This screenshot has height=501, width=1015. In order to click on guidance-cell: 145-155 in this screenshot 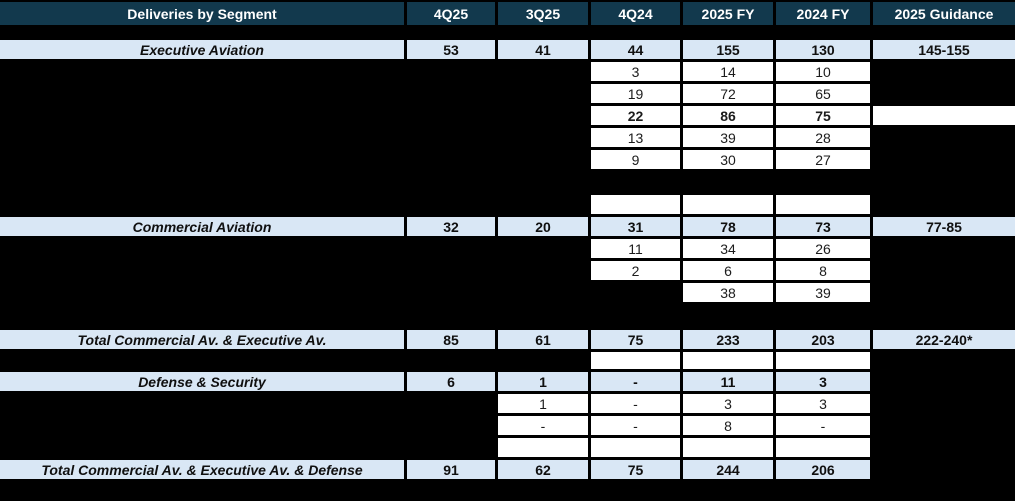, I will do `click(944, 49)`.